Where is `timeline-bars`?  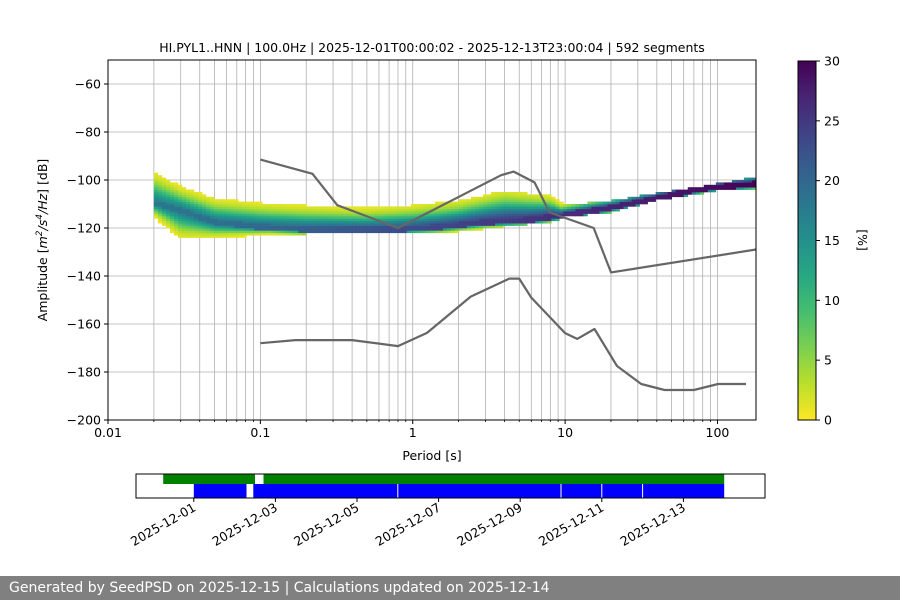 timeline-bars is located at coordinates (444, 486).